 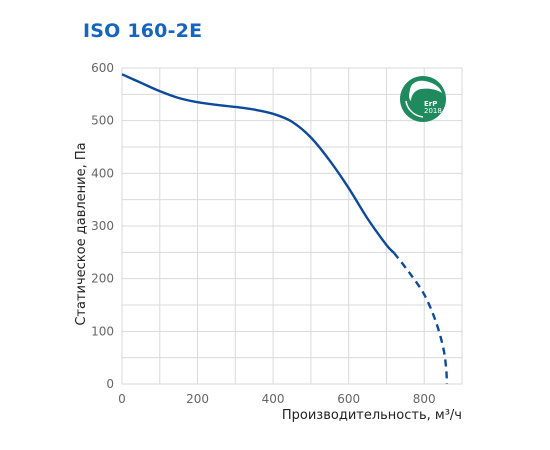 I want to click on x-axis-ticks: 0 200 400 600 800, so click(x=276, y=399).